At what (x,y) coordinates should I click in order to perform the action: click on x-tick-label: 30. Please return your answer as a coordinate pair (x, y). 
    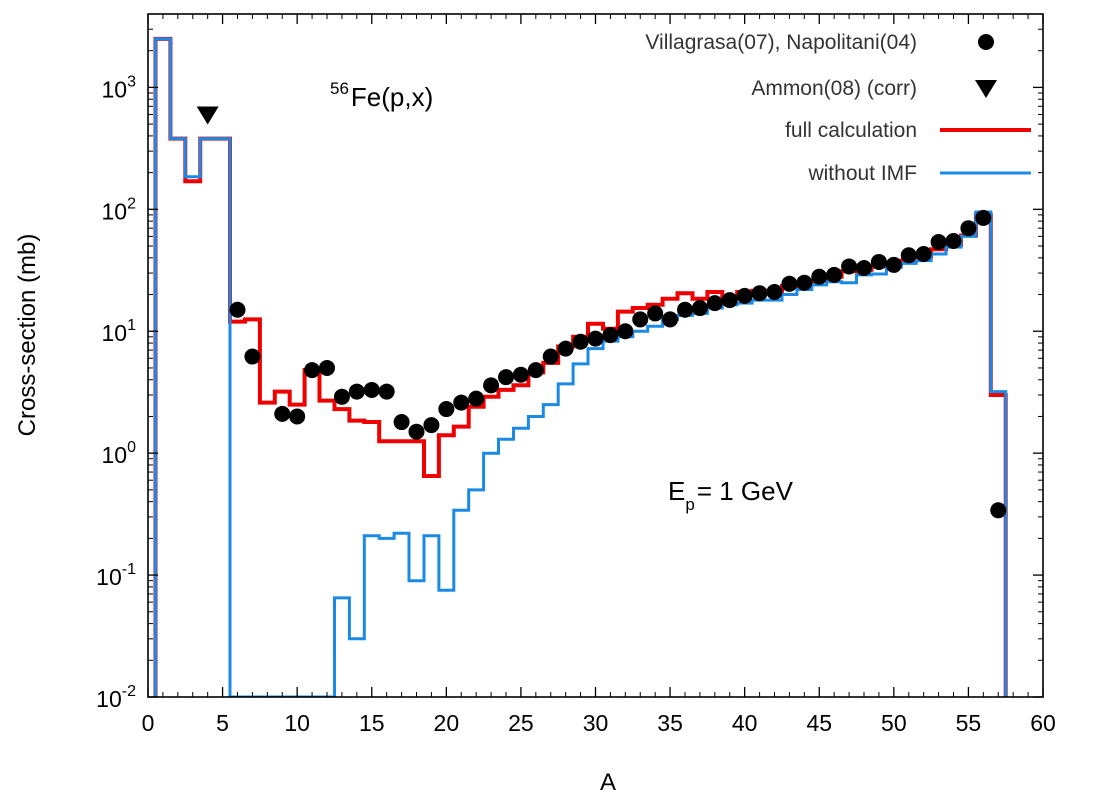
    Looking at the image, I should click on (596, 723).